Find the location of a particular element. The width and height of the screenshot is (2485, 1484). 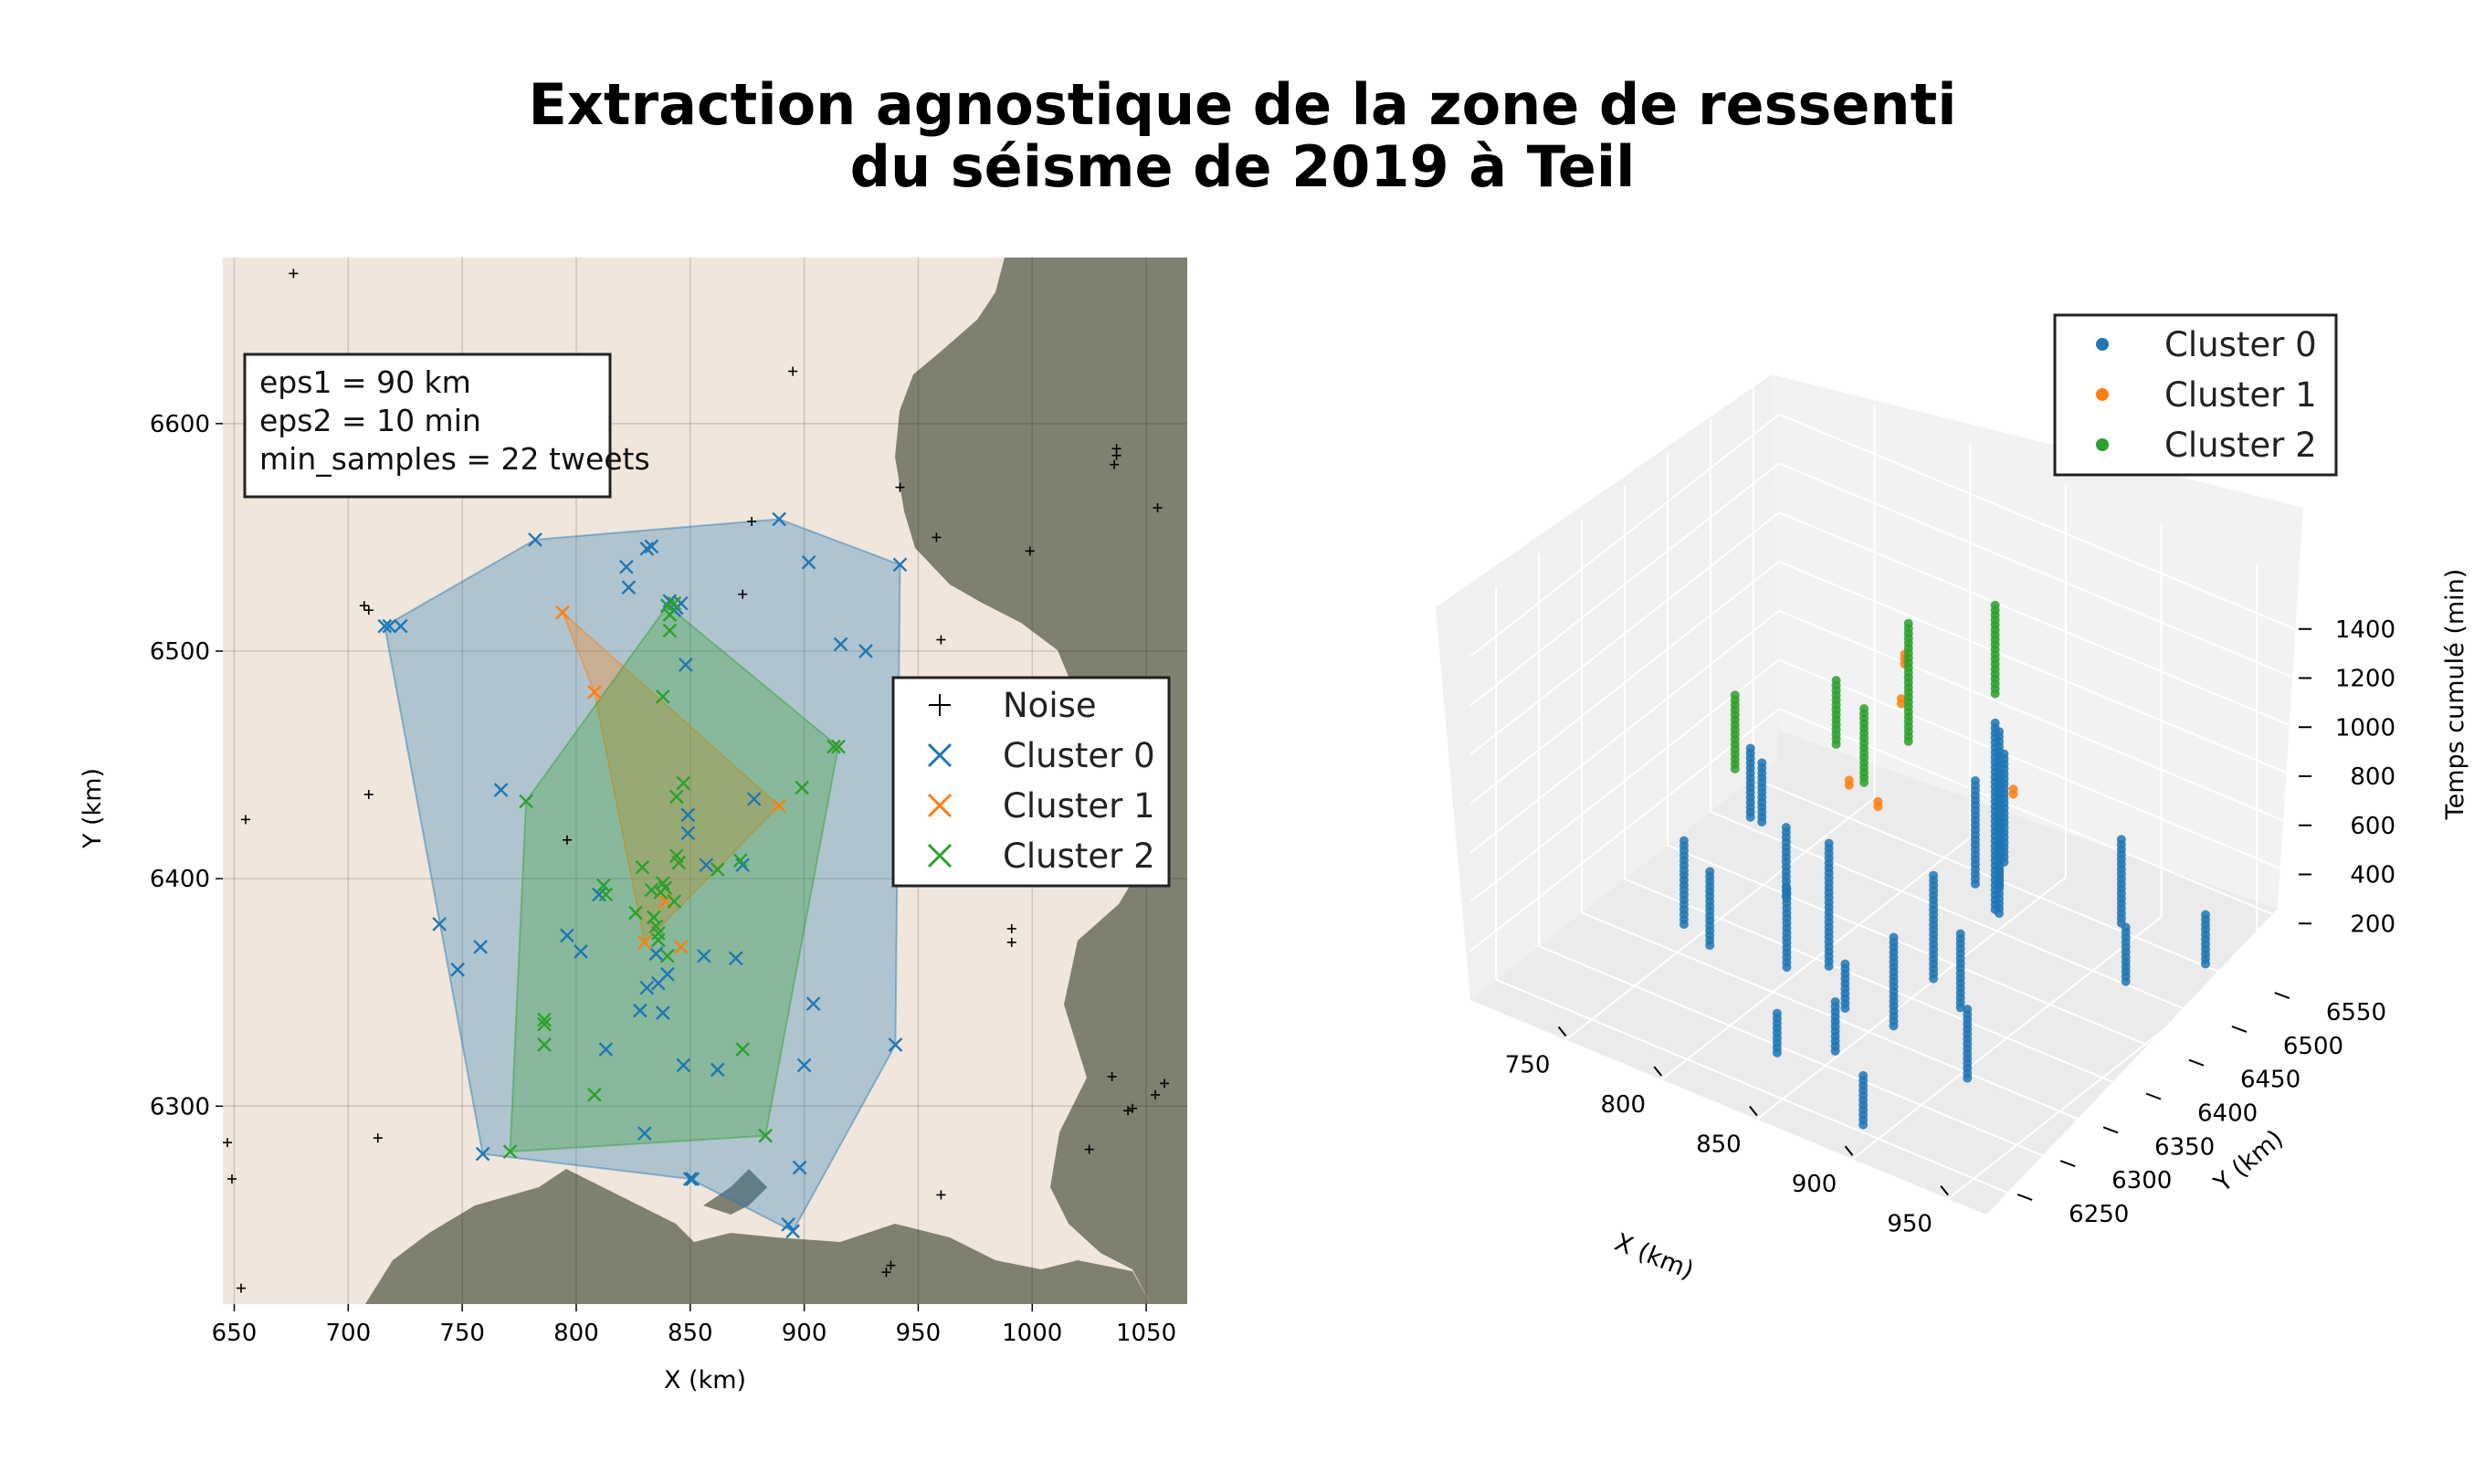

y3d-tick-label: 6550 is located at coordinates (2356, 1013).